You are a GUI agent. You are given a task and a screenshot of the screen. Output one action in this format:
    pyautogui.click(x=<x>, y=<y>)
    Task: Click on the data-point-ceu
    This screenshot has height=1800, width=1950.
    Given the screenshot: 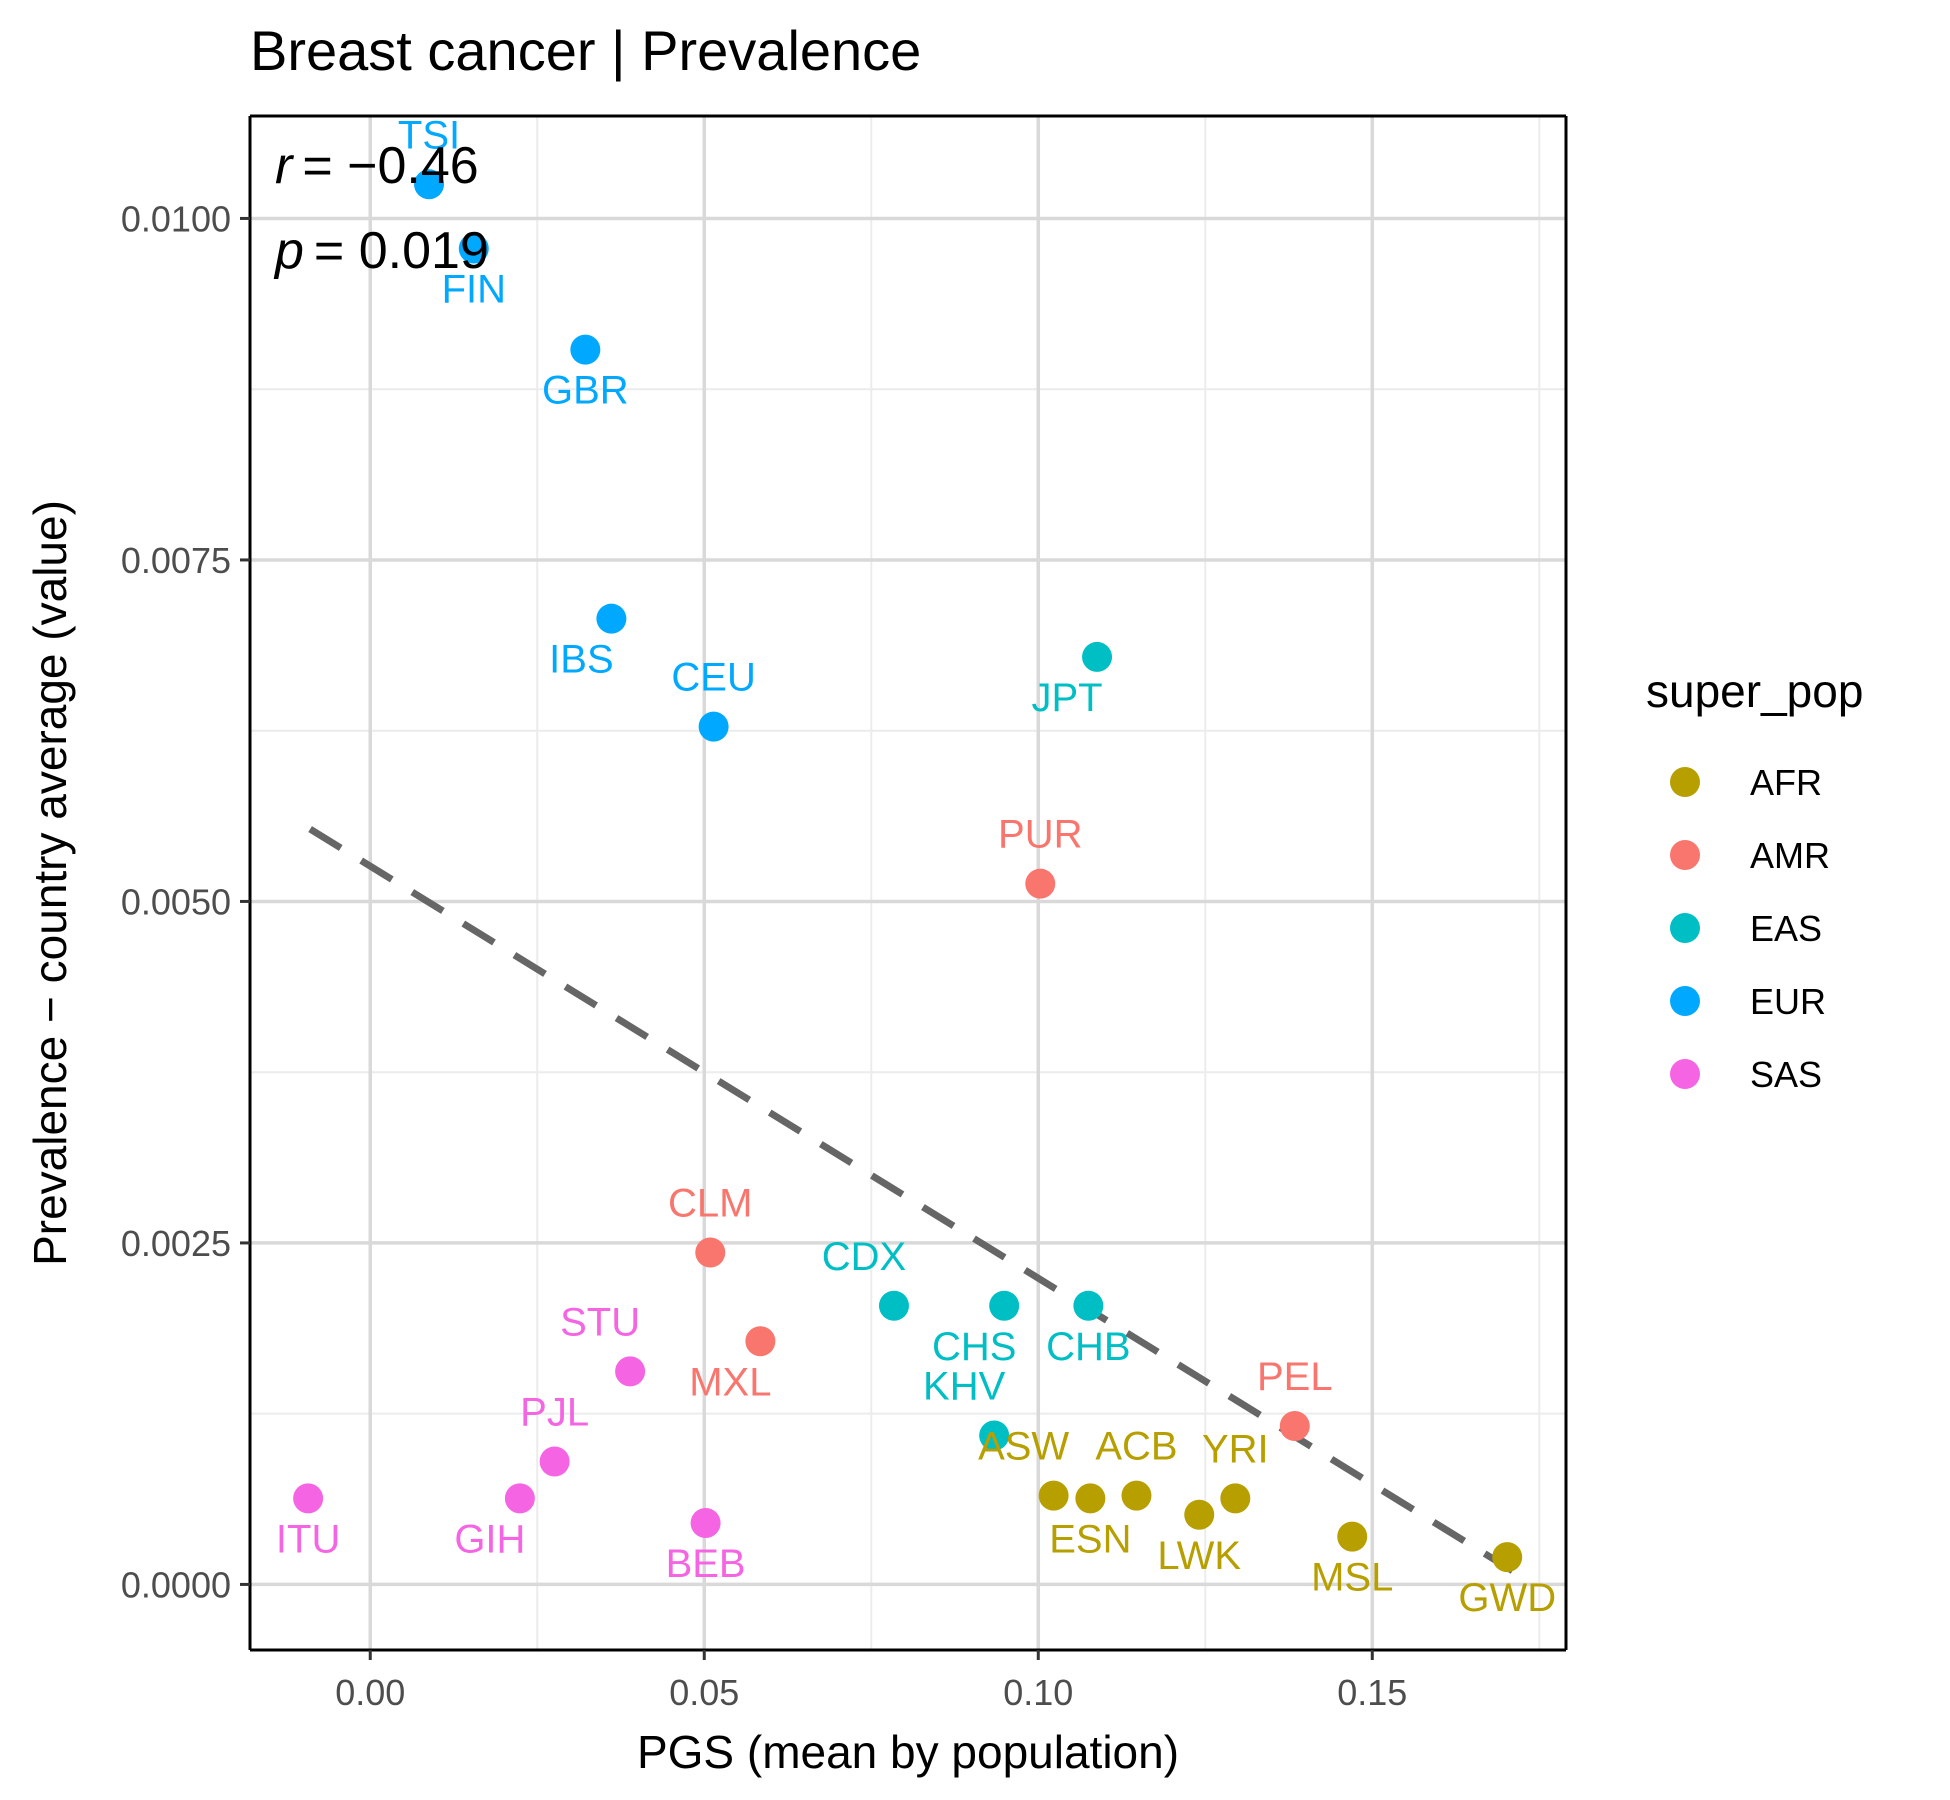 What is the action you would take?
    pyautogui.click(x=713, y=726)
    